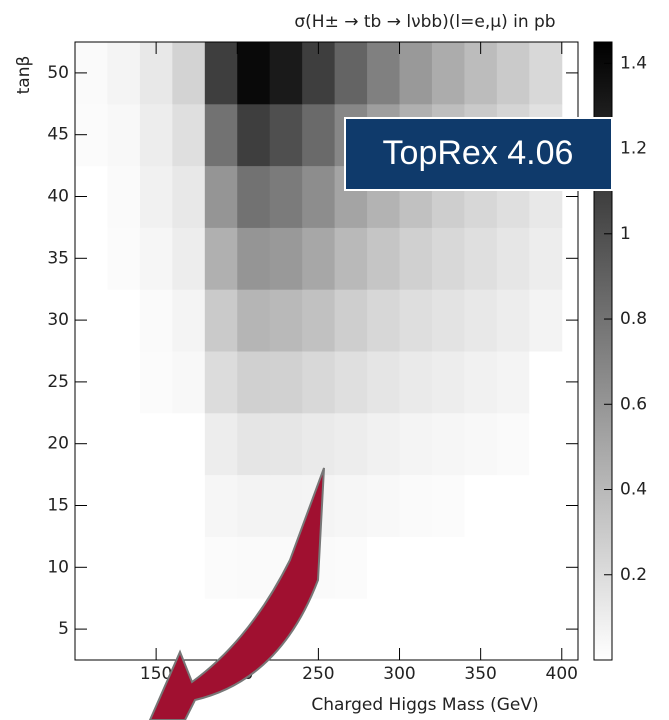  I want to click on colorbar-tick-label: 1.4, so click(633, 63).